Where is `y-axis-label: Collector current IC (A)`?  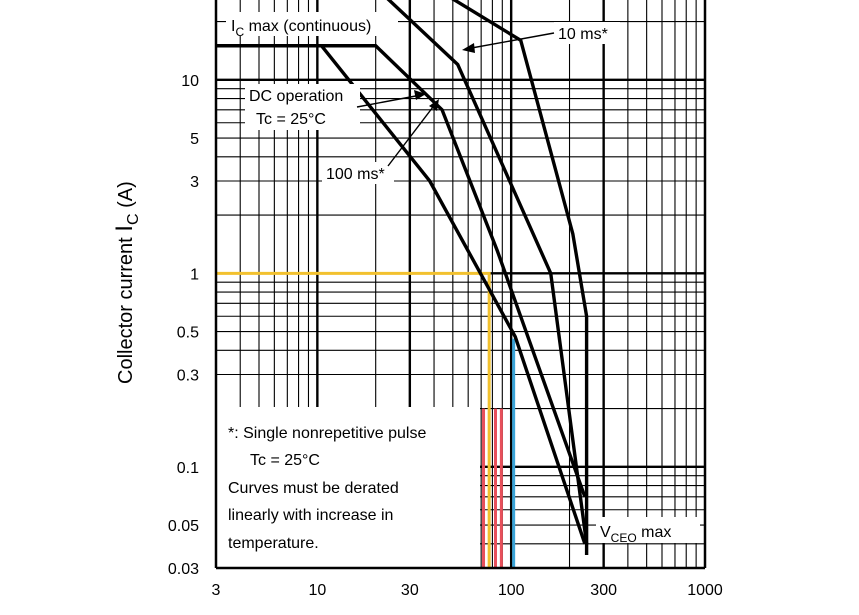
y-axis-label: Collector current IC (A) is located at coordinates (126, 282).